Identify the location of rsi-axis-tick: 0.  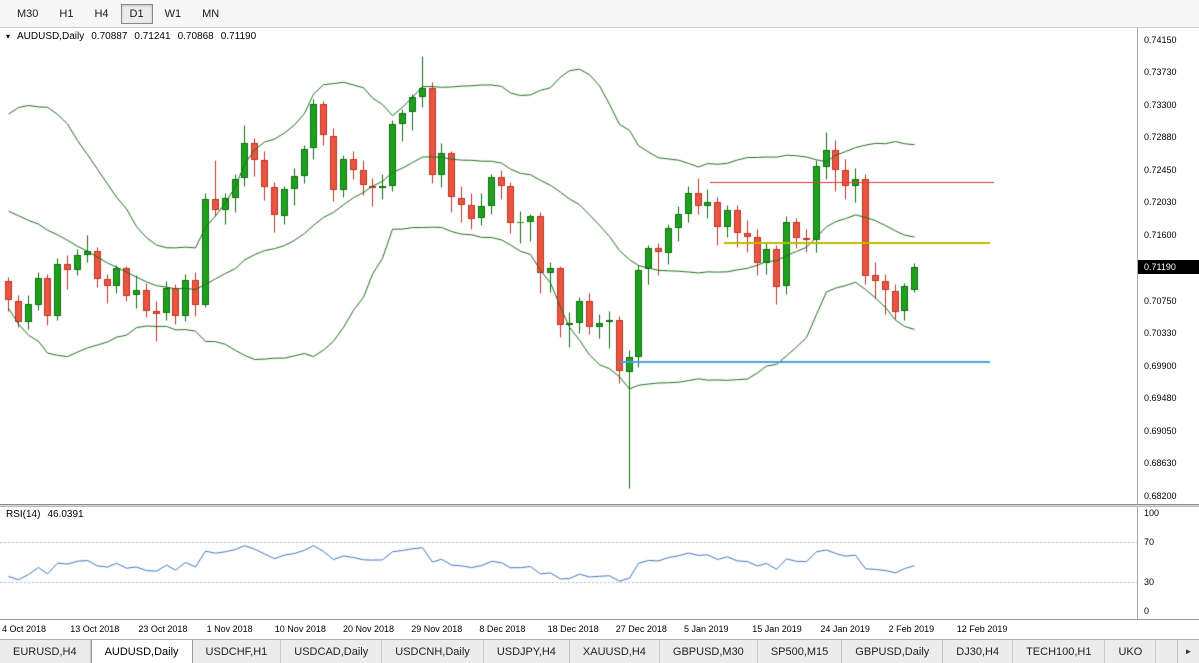
(1147, 611).